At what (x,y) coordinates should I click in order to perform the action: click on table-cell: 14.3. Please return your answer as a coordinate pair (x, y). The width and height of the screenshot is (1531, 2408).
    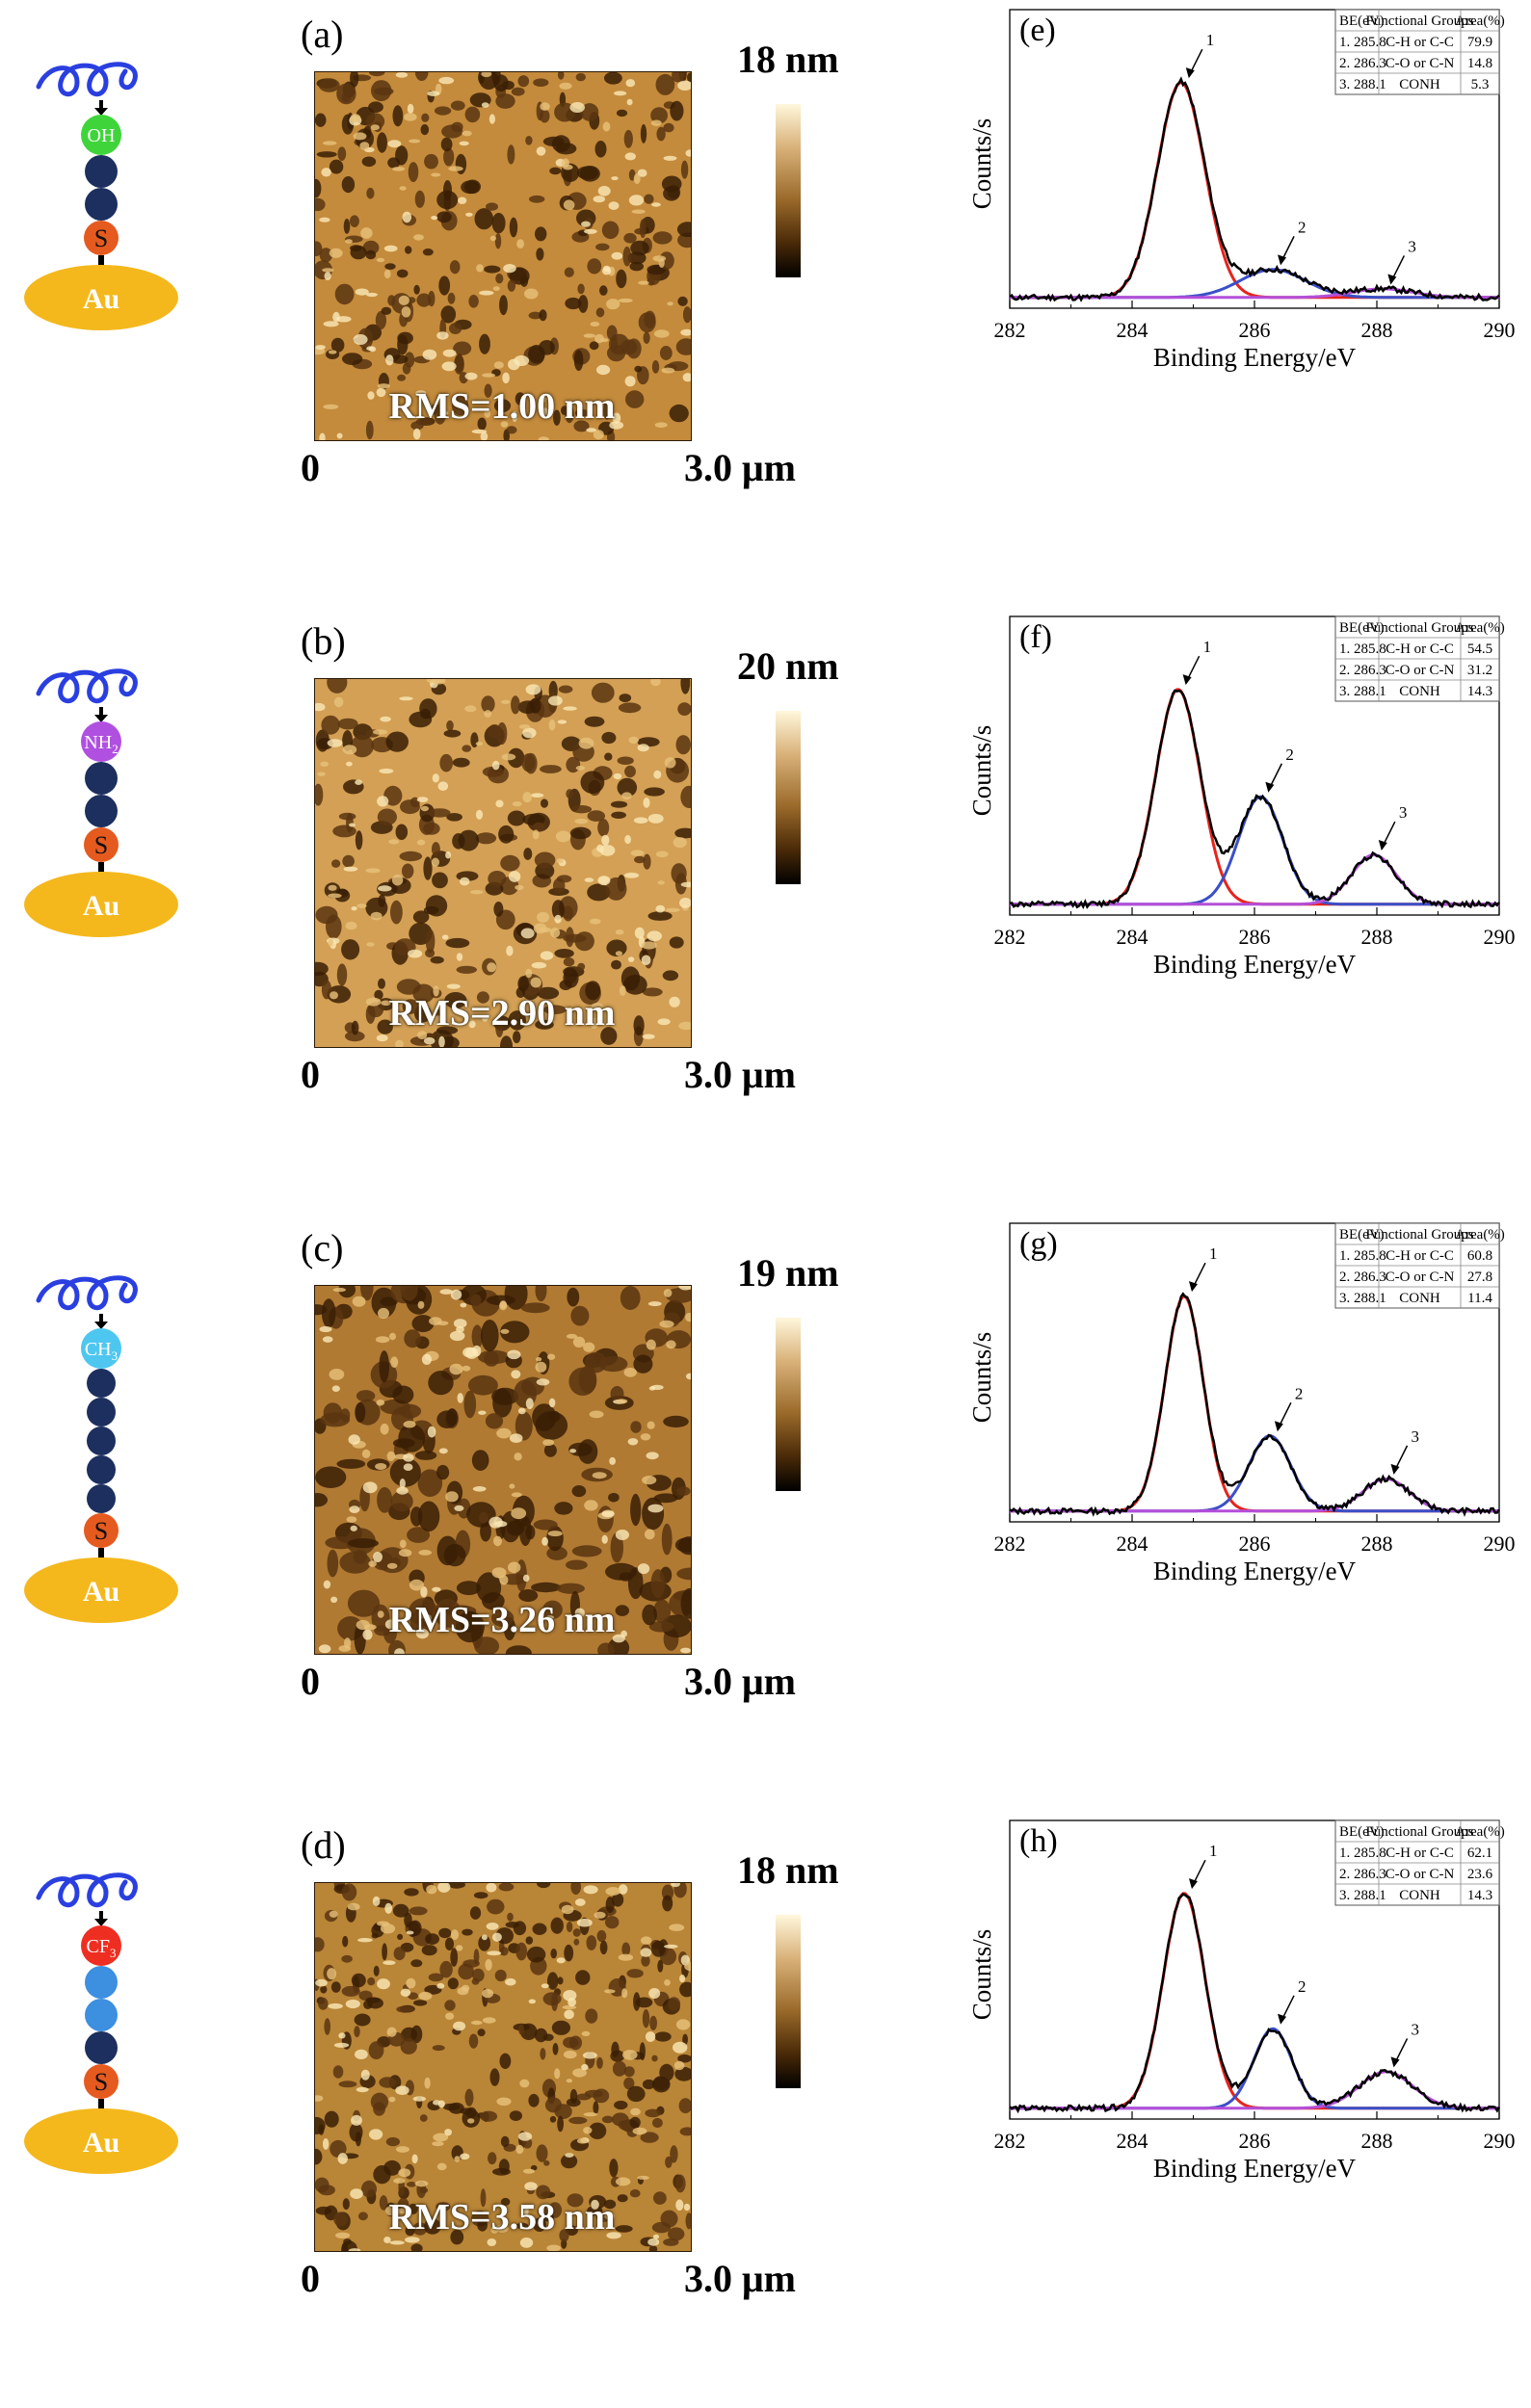
    Looking at the image, I should click on (1479, 1895).